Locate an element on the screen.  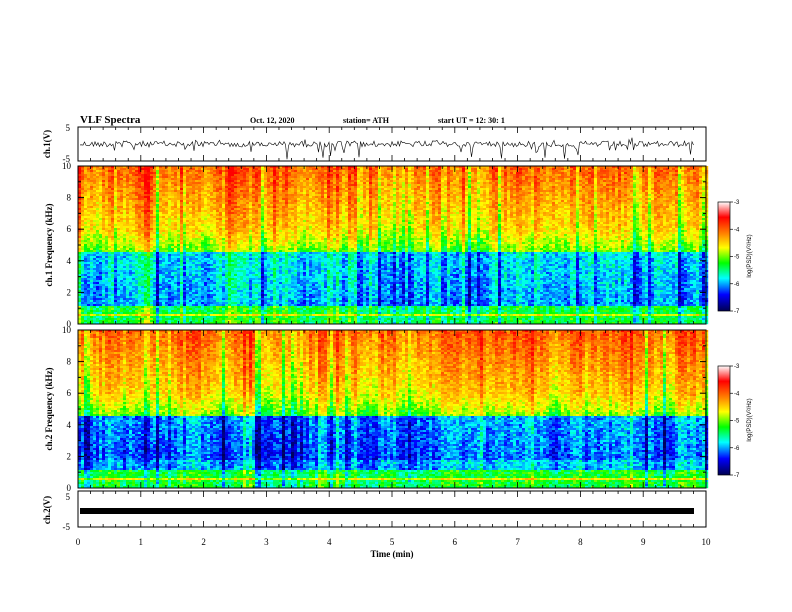
time-axis-label: Time (min) is located at coordinates (391, 554).